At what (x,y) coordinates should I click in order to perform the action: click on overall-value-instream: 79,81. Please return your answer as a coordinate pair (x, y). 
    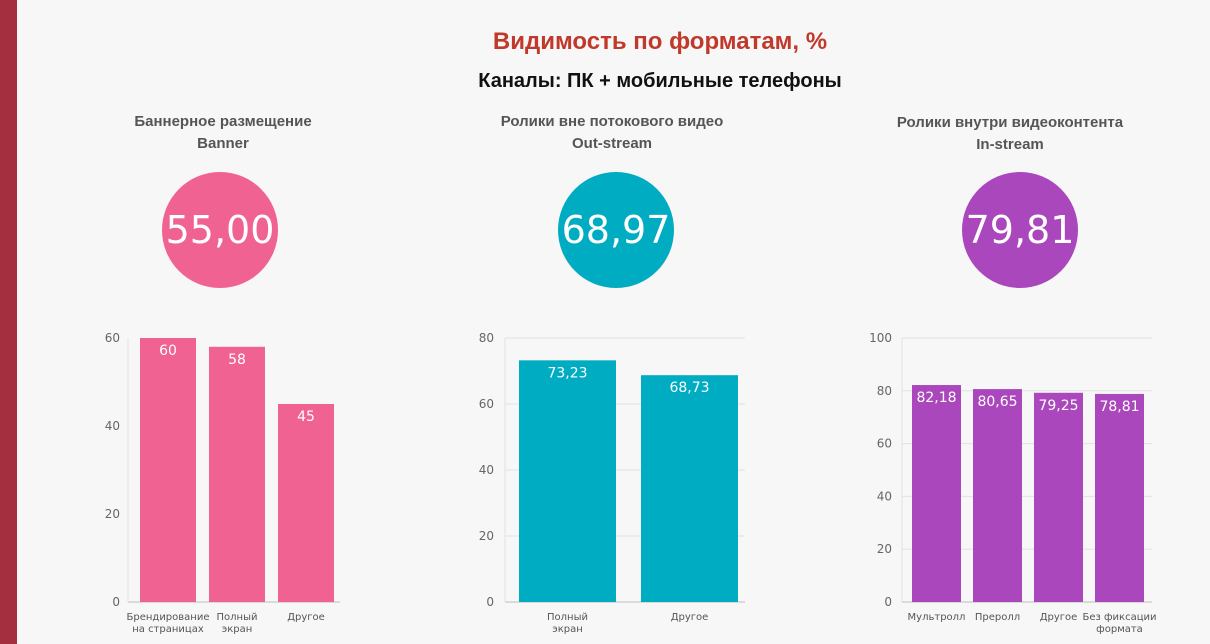
    Looking at the image, I should click on (1020, 230).